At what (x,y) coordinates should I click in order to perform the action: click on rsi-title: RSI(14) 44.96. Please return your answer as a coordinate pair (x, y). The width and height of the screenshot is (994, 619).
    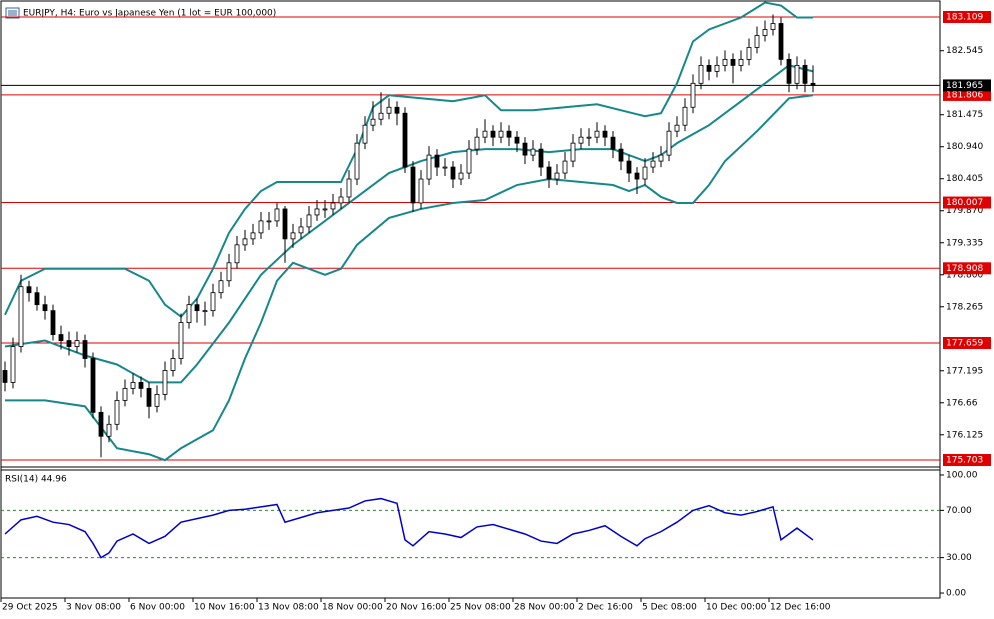
    Looking at the image, I should click on (36, 480).